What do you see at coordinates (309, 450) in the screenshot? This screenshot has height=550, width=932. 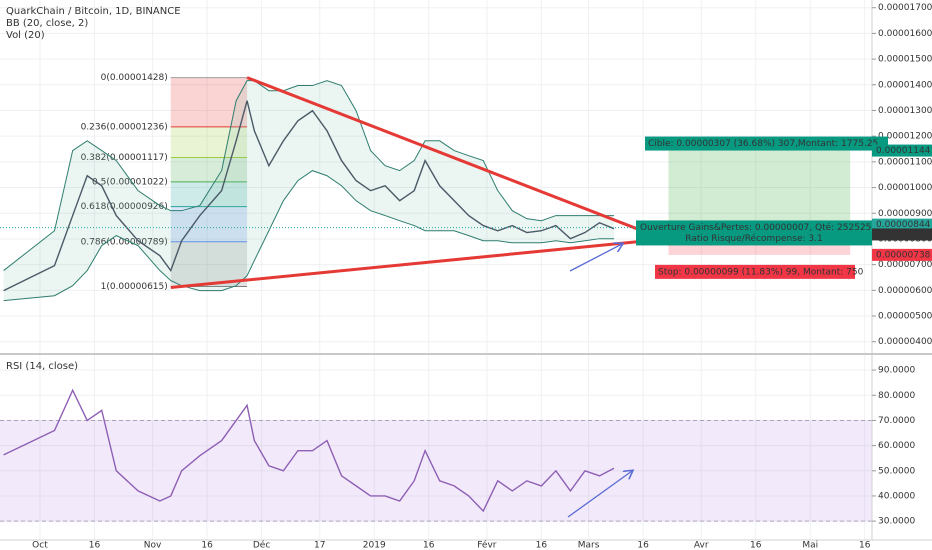 I see `series-line` at bounding box center [309, 450].